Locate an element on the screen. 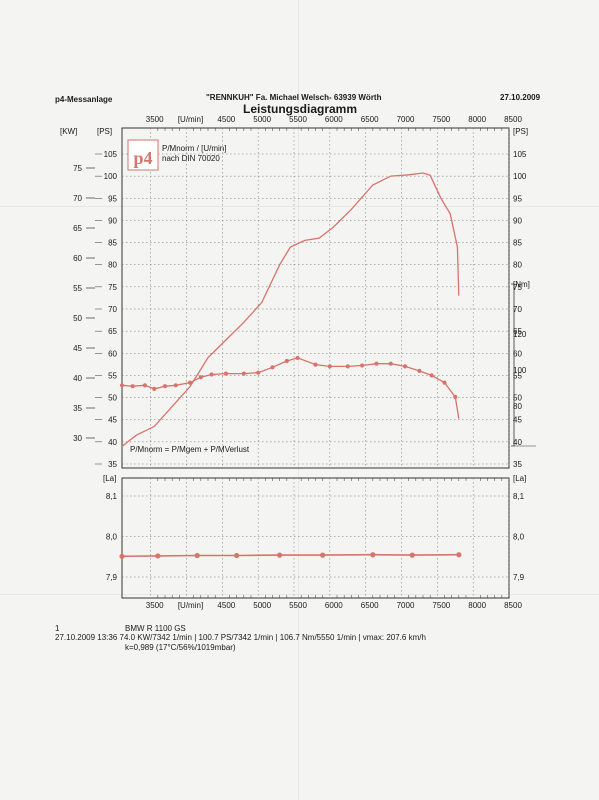 Image resolution: width=599 pixels, height=800 pixels. ps-tick-label-right: 65 is located at coordinates (517, 331).